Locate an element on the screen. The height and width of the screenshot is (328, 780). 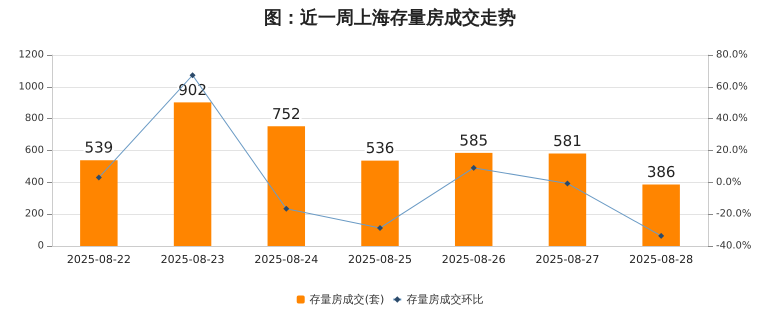
data-label: 539 is located at coordinates (99, 147).